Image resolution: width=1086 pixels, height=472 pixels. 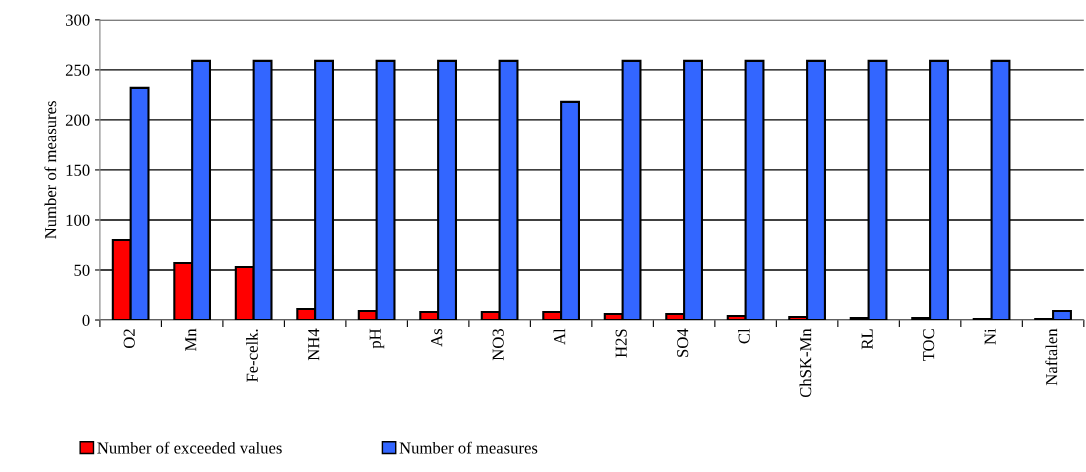 What do you see at coordinates (189, 447) in the screenshot?
I see `legend-label: Number of exceeded values` at bounding box center [189, 447].